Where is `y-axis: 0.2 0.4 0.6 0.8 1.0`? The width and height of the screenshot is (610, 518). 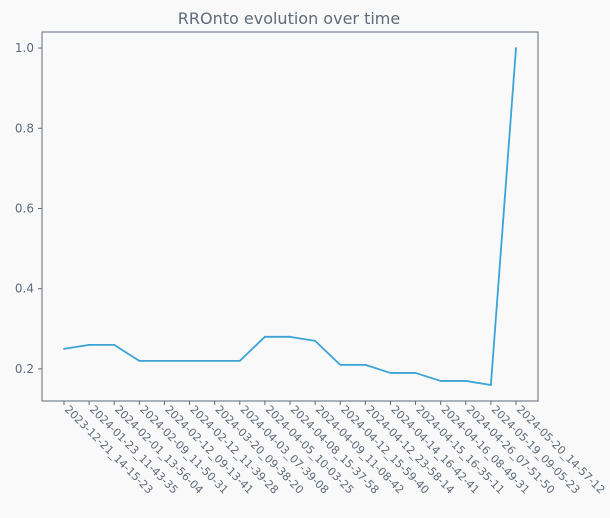
y-axis: 0.2 0.4 0.6 0.8 1.0 is located at coordinates (28, 208).